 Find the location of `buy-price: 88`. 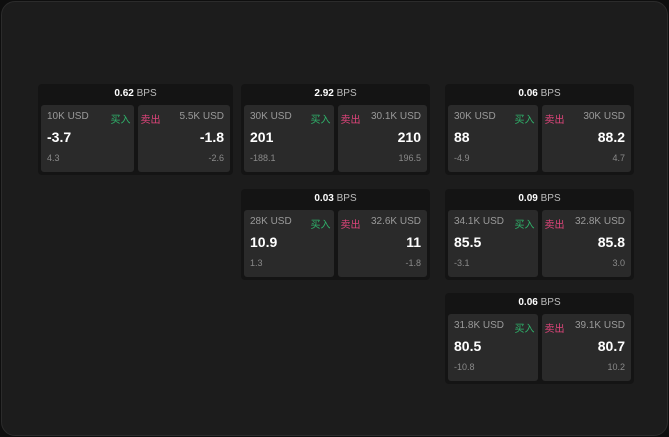

buy-price: 88 is located at coordinates (462, 137).